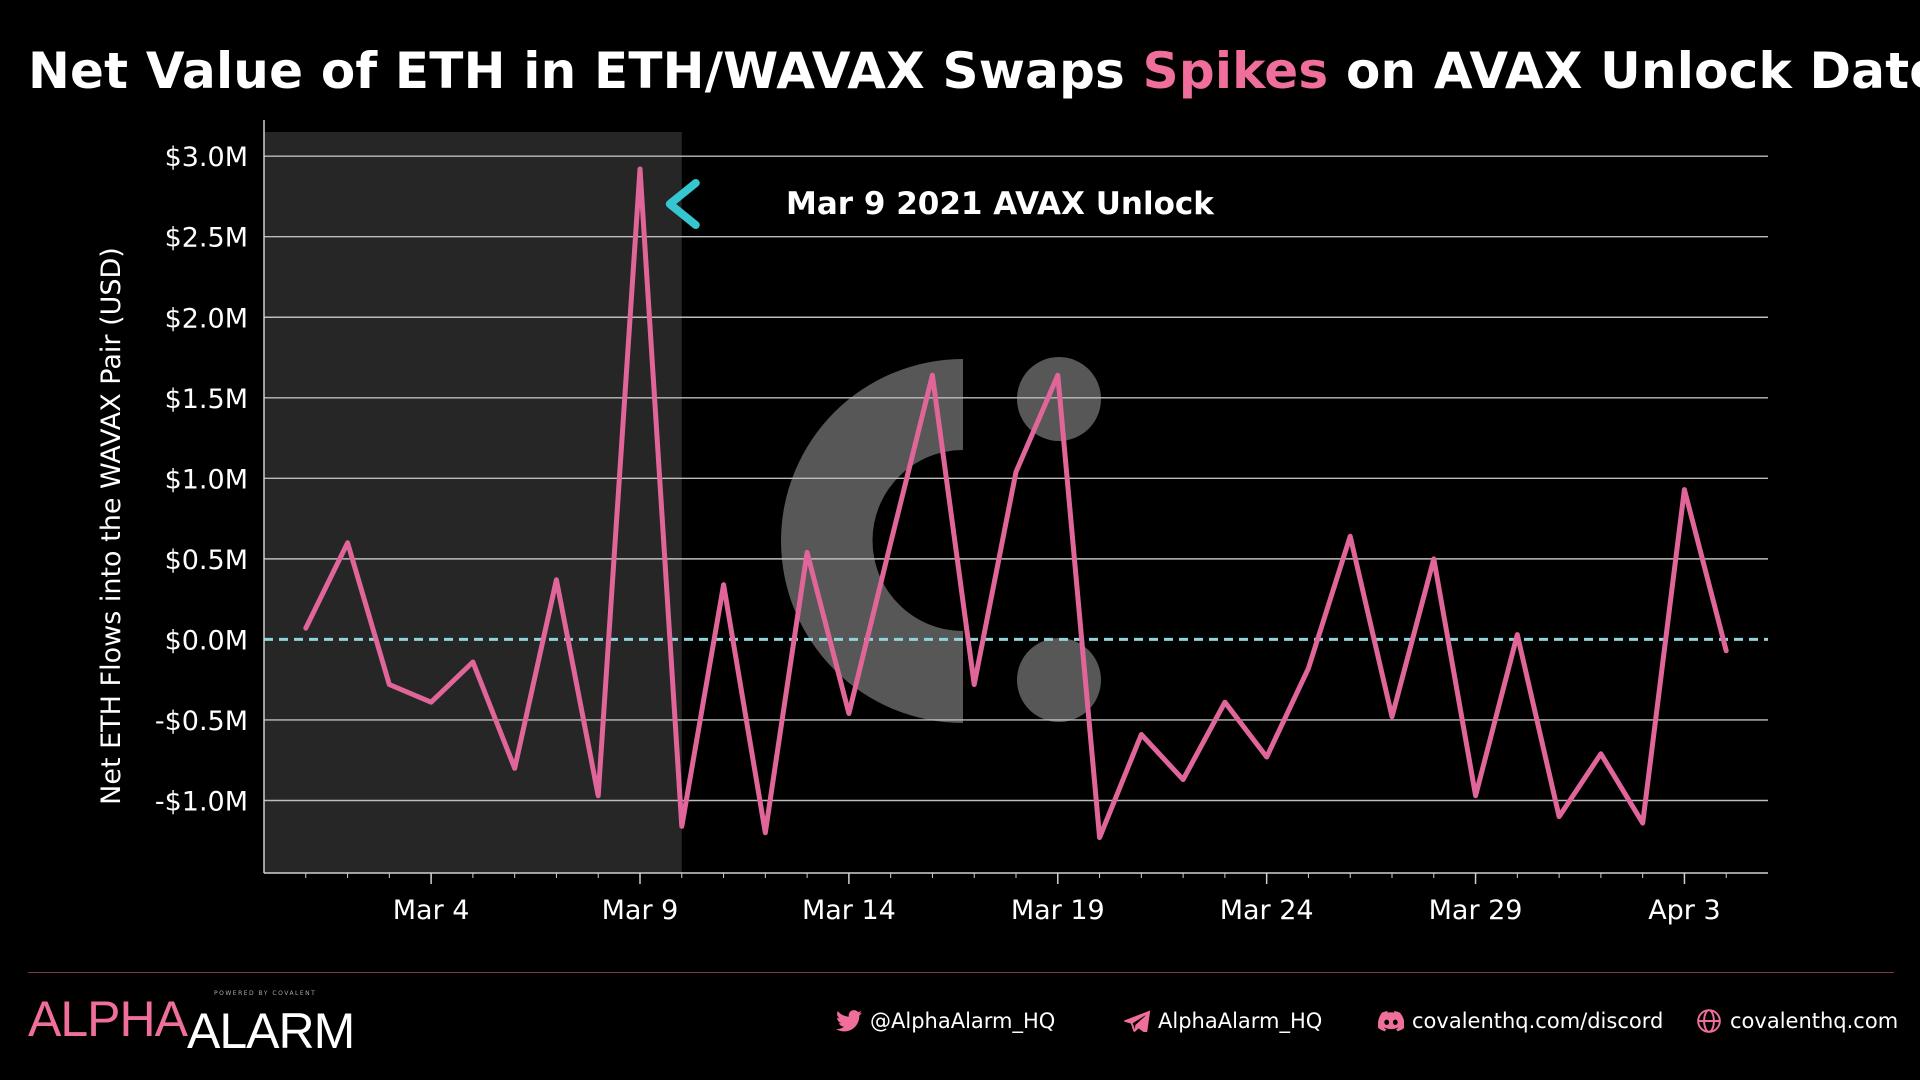 This screenshot has width=1920, height=1080. Describe the element at coordinates (1814, 1021) in the screenshot. I see `website-url: covalenthq.com` at that location.